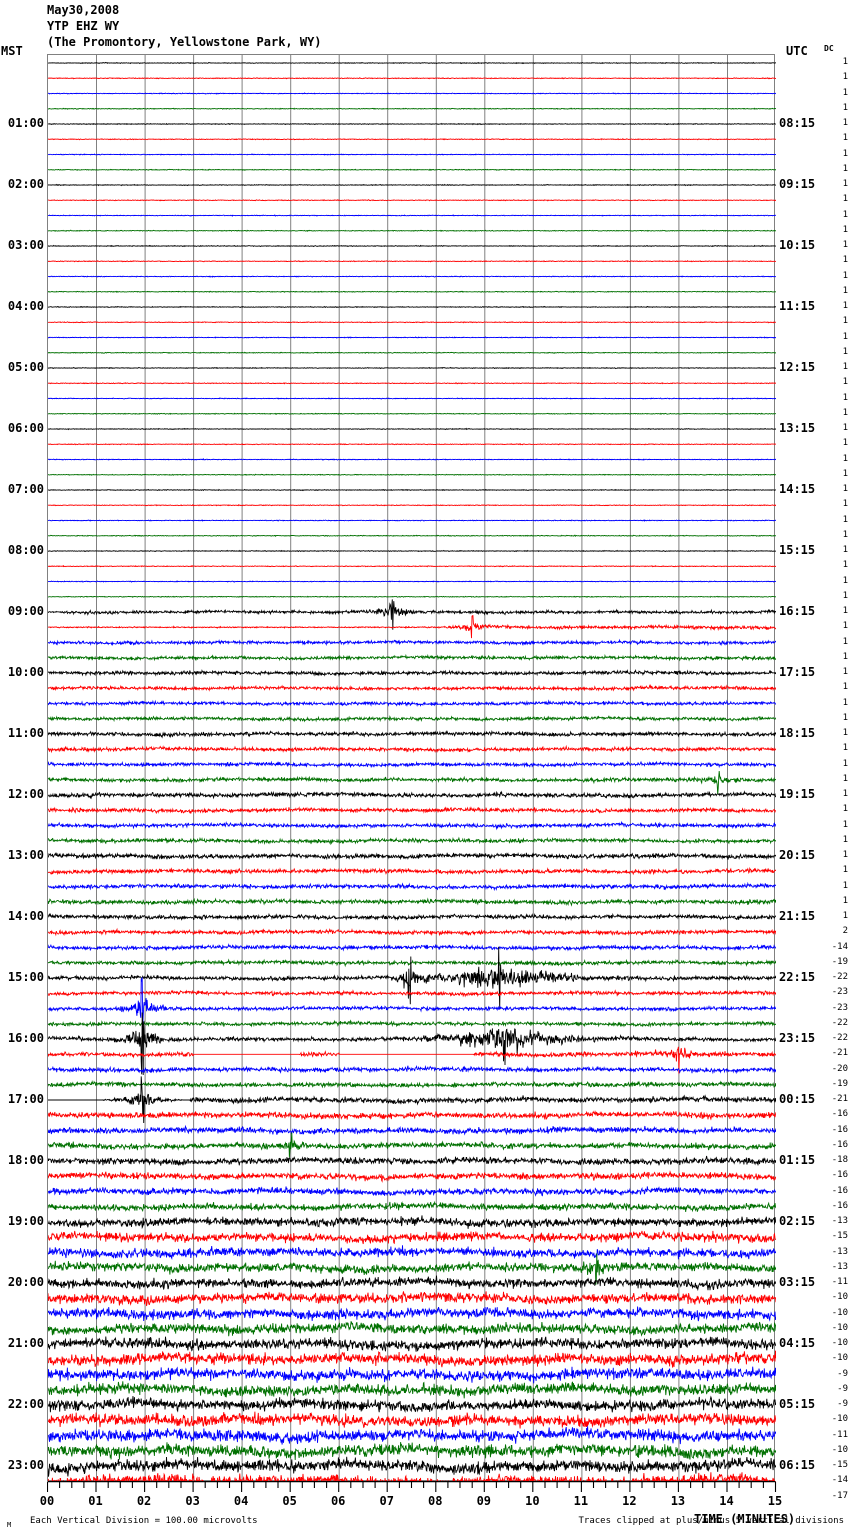  What do you see at coordinates (241, 1501) in the screenshot?
I see `x-axis-tick-label: 04` at bounding box center [241, 1501].